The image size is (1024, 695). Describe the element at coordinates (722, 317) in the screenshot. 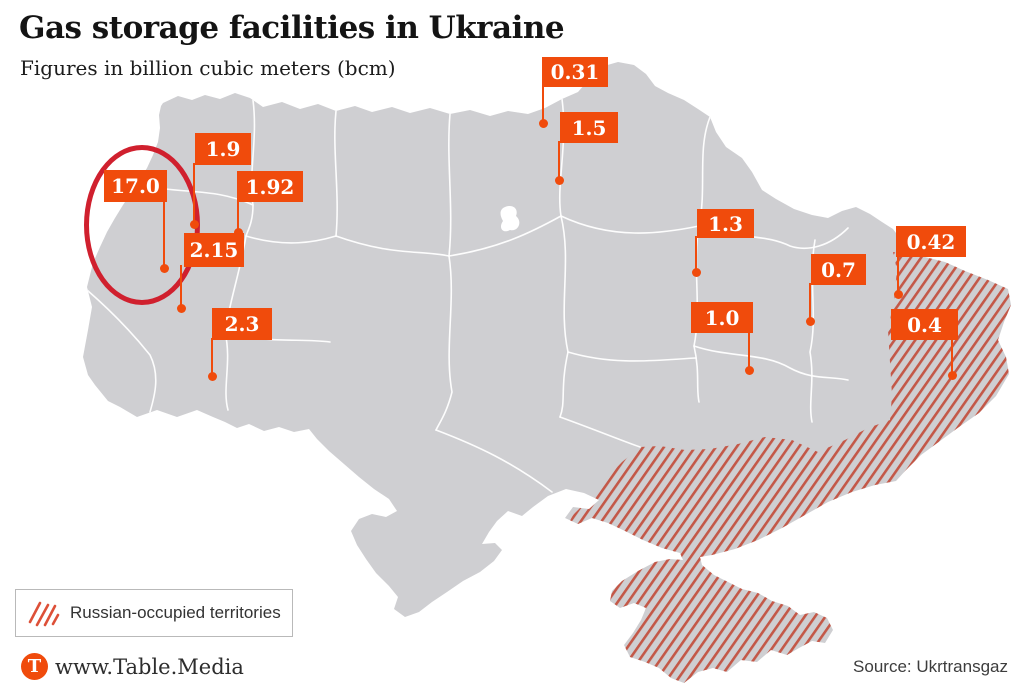

I see `facility-value-label: 1.0` at that location.